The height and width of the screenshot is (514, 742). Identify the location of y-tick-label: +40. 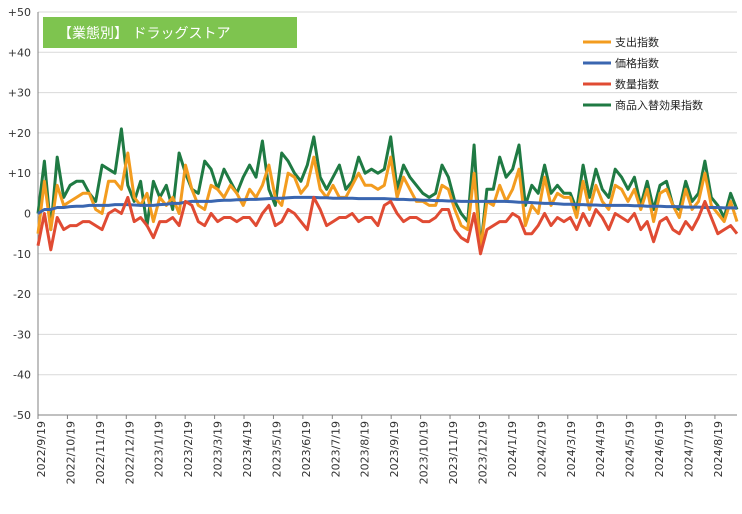
(19, 52).